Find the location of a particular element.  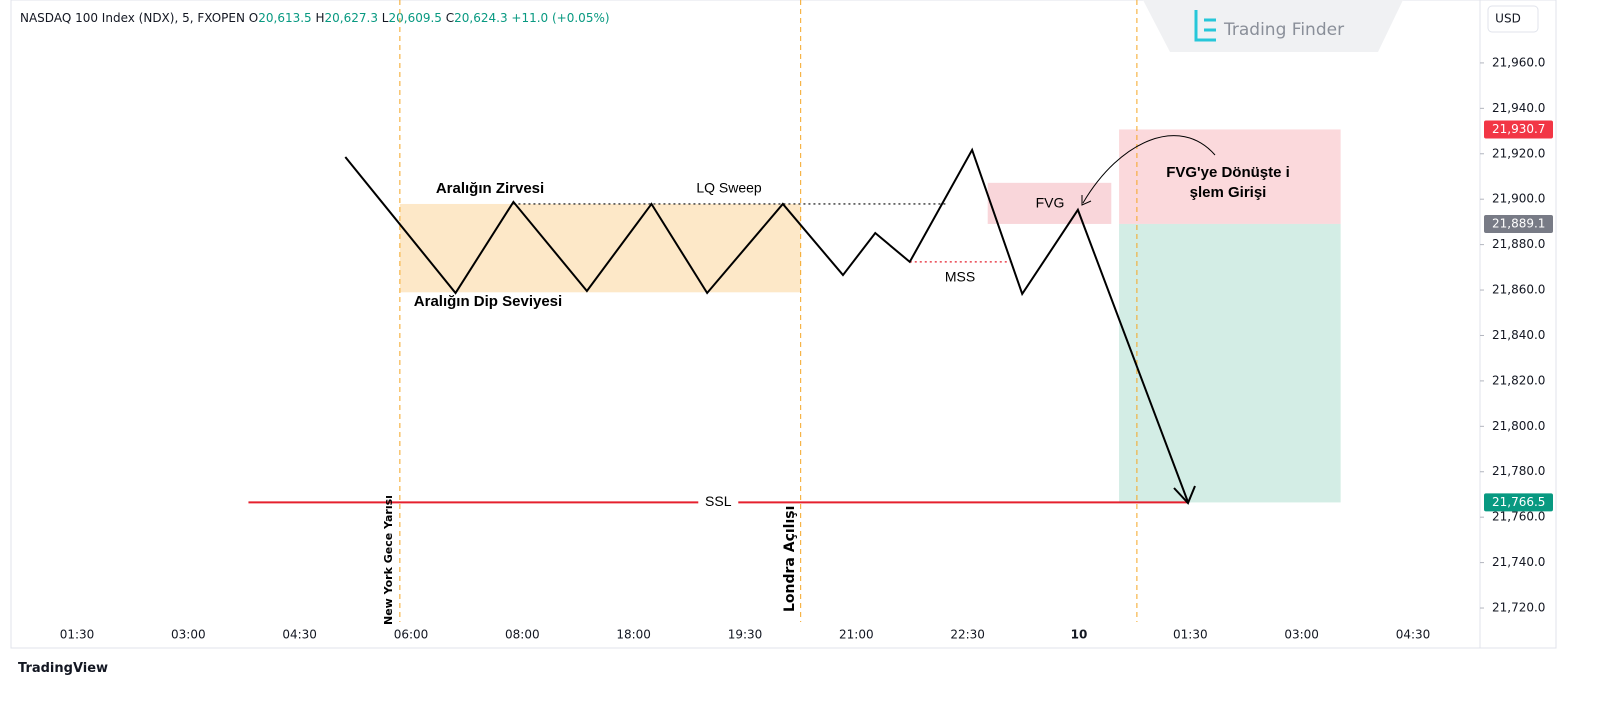

x-tick-label: 22:30 is located at coordinates (967, 635).